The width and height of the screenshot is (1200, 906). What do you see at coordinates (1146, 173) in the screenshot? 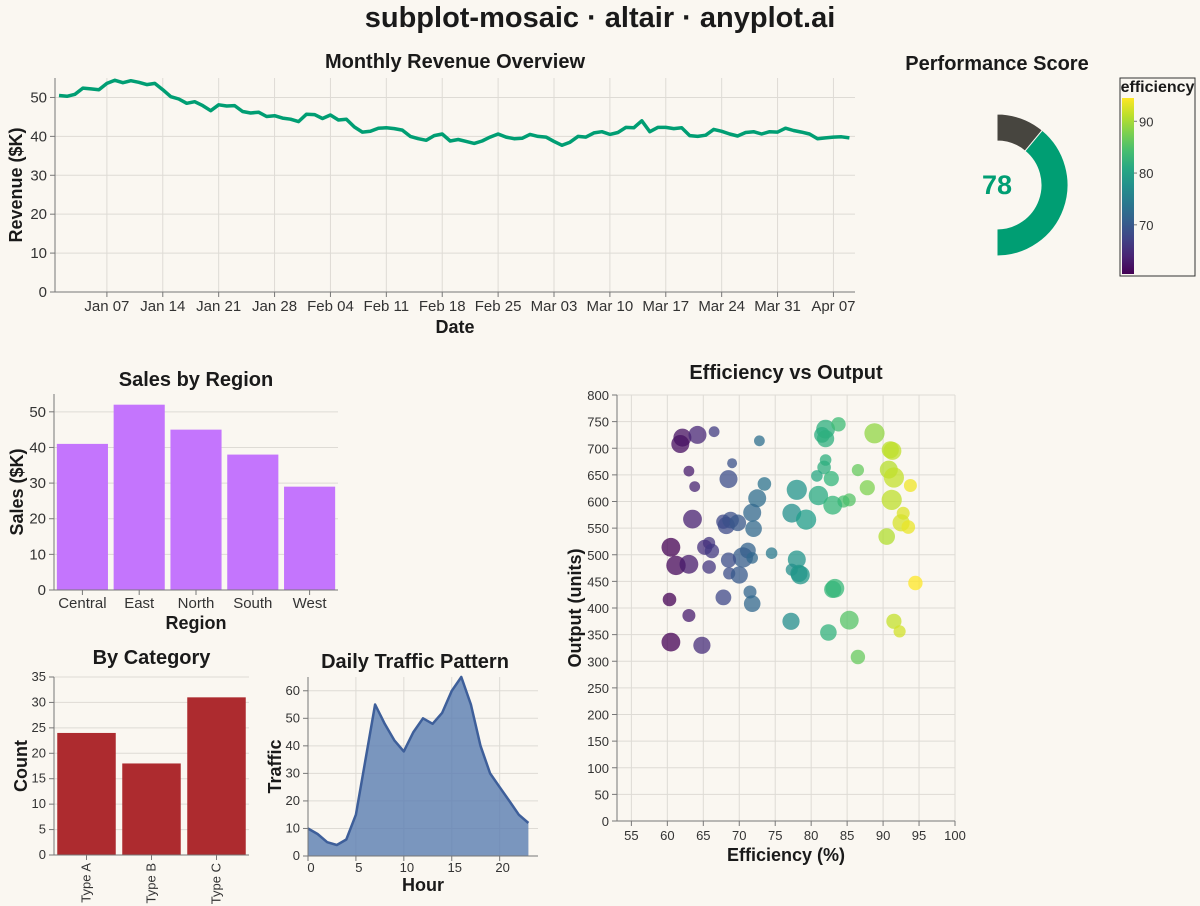
I see `legend-tick-label: 80` at bounding box center [1146, 173].